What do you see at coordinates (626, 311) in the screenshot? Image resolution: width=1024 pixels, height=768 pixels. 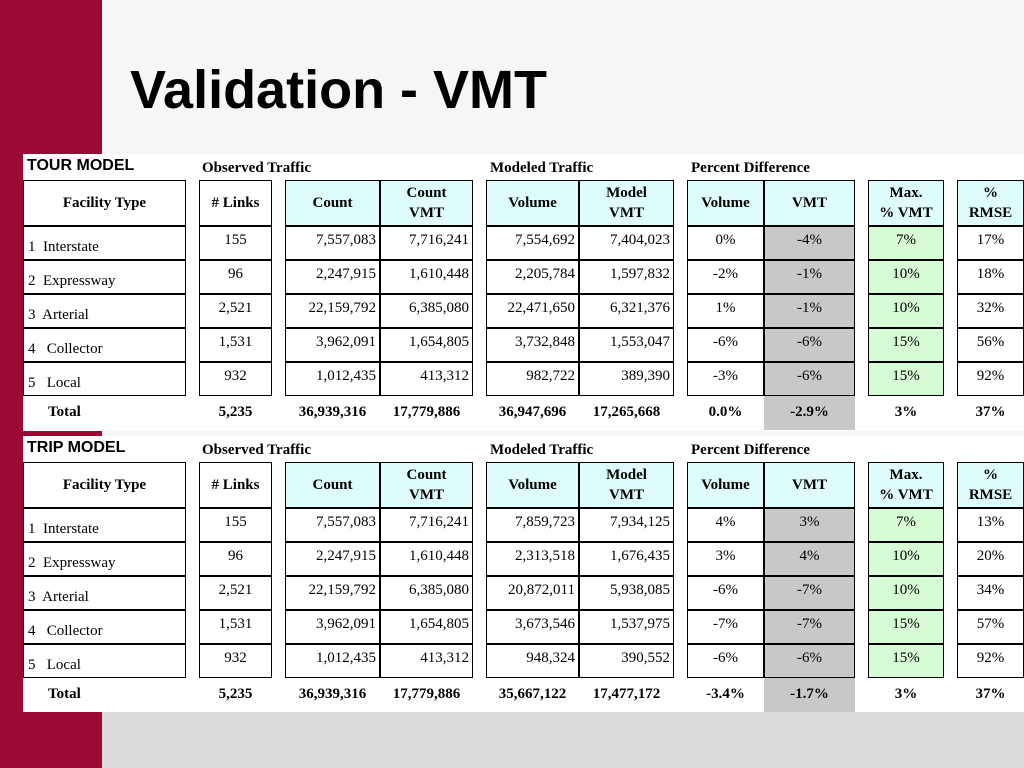 I see `table-cell: 6,321,376` at bounding box center [626, 311].